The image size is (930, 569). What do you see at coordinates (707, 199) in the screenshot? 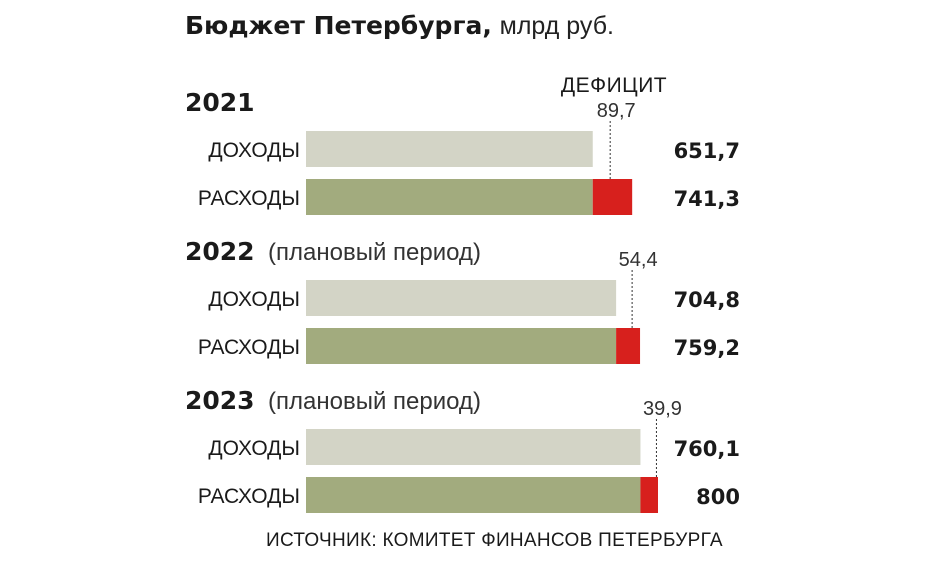
I see `value-label-expense: 741,3` at bounding box center [707, 199].